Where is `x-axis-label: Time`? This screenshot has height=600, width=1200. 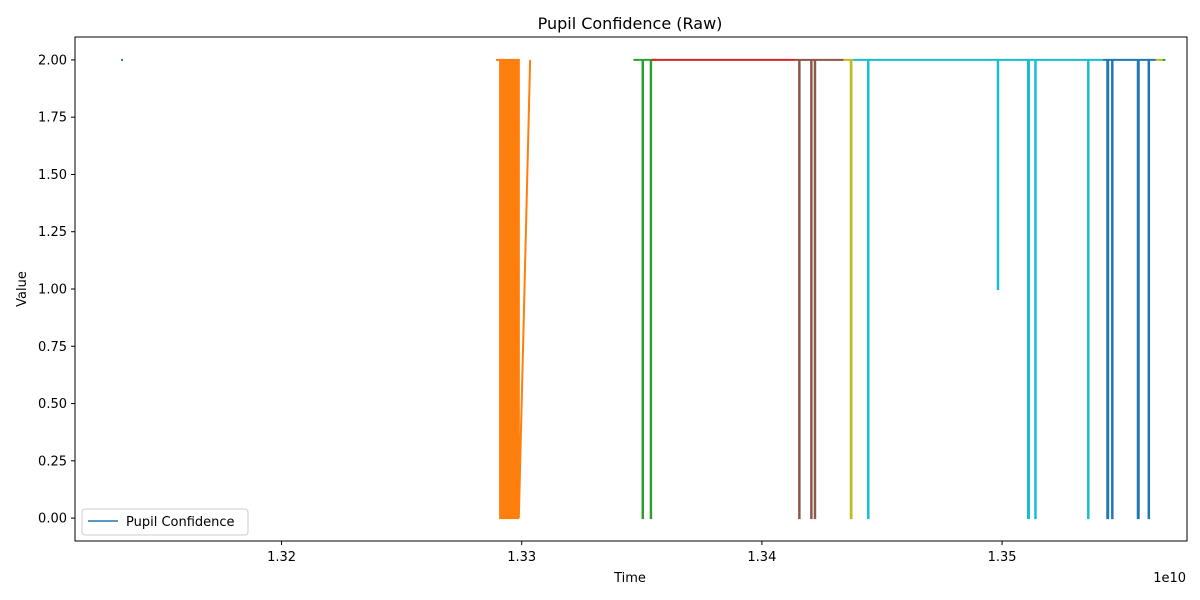 x-axis-label: Time is located at coordinates (629, 578).